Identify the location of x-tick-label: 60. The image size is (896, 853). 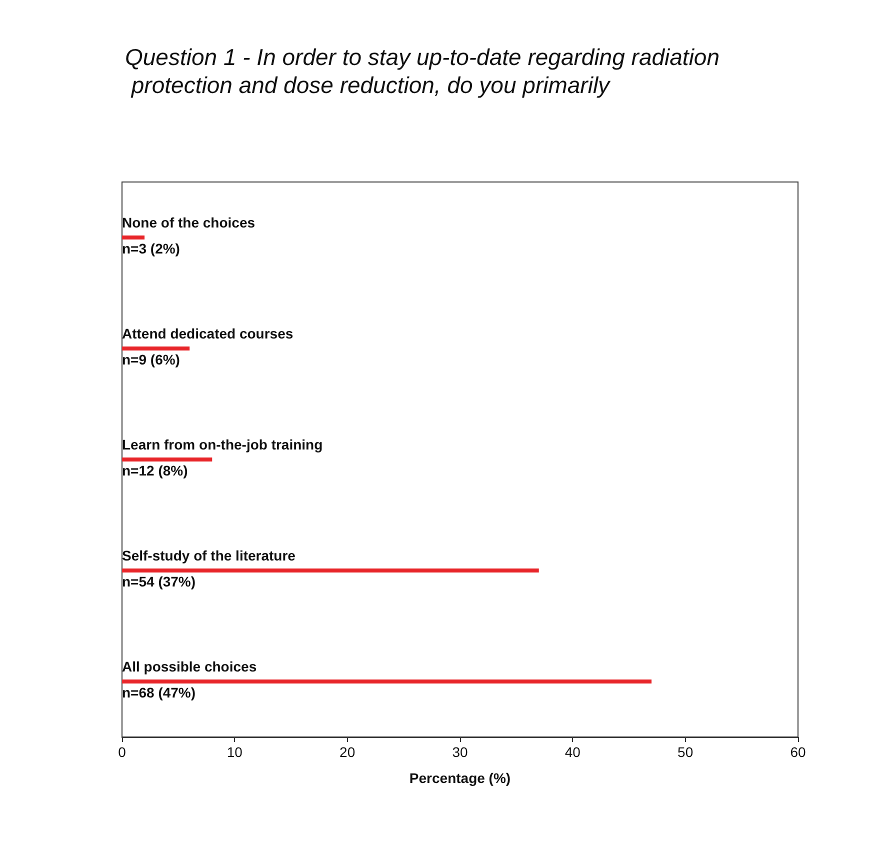
(798, 752).